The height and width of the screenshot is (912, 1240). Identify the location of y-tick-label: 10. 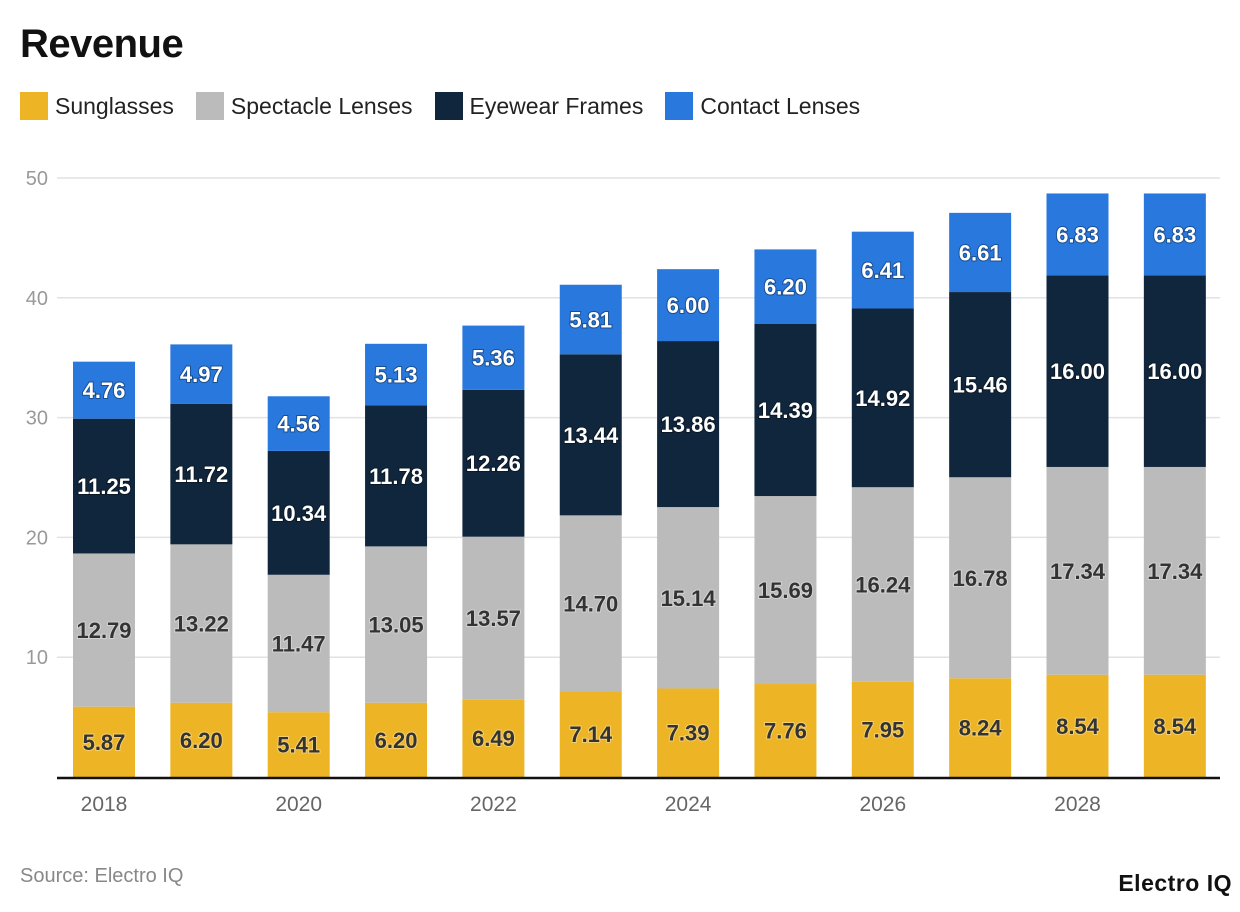
(37, 658).